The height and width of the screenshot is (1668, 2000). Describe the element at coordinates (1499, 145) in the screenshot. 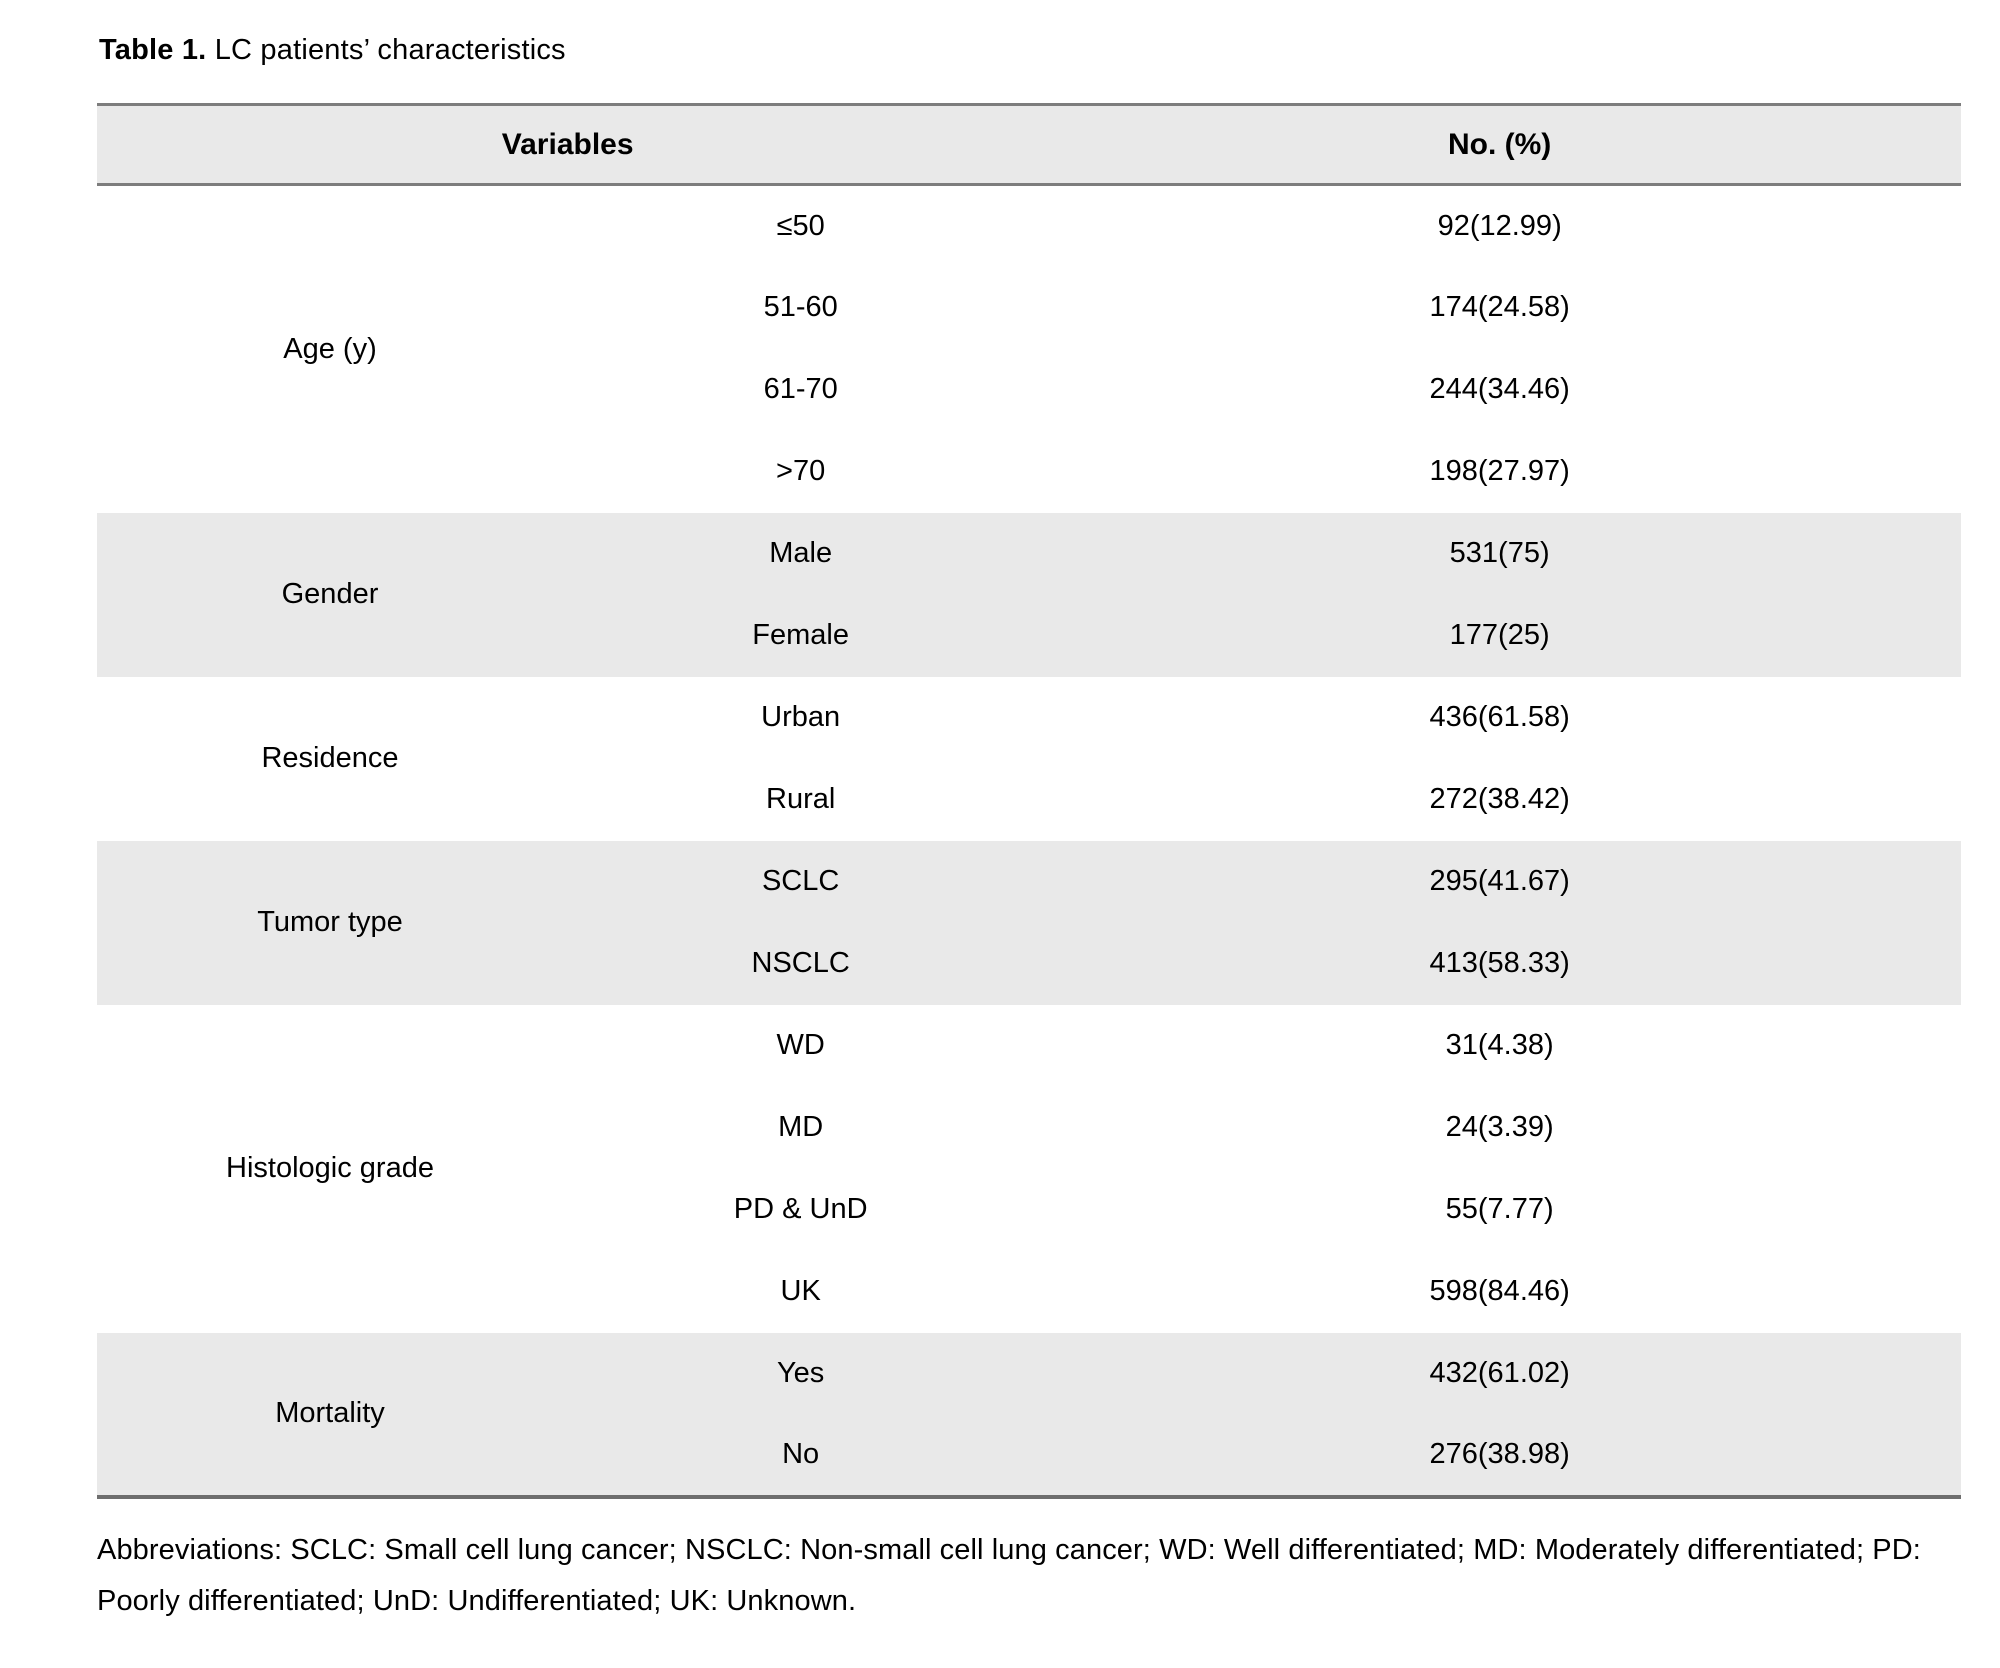

I see `column-header-no-percent: No. (%)` at that location.